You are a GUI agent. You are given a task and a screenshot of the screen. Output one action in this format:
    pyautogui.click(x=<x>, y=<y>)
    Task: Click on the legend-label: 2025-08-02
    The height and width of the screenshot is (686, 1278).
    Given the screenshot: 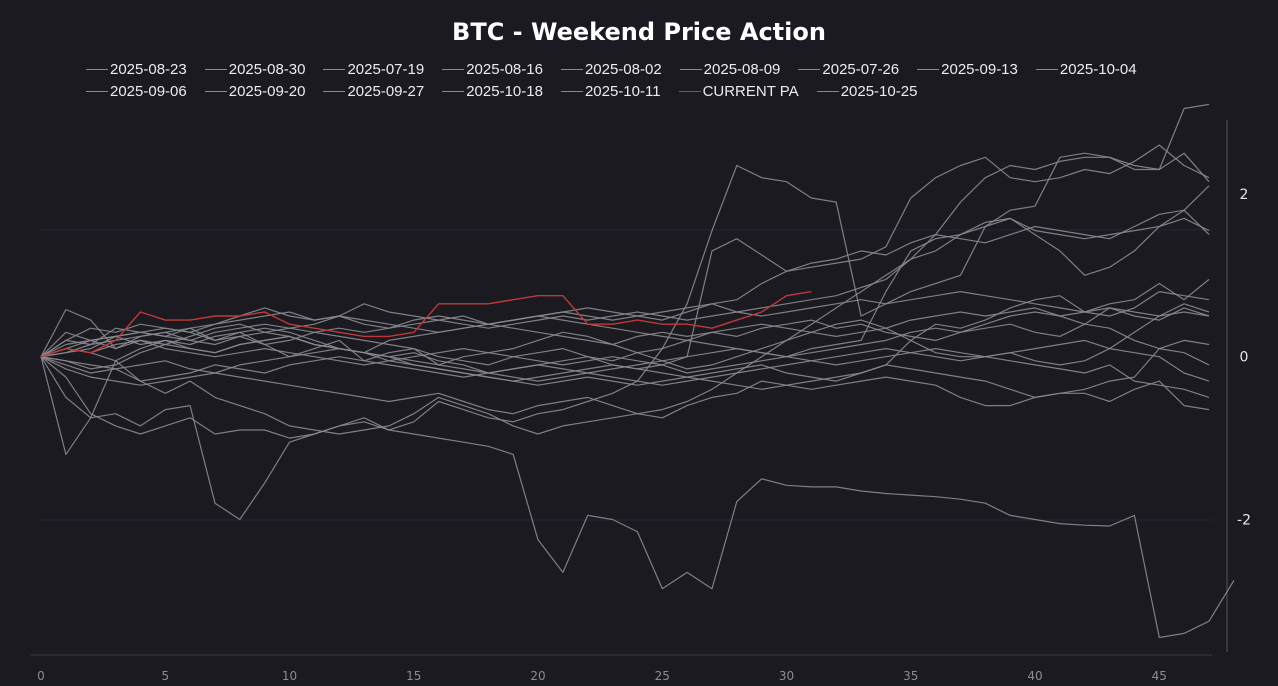 What is the action you would take?
    pyautogui.click(x=623, y=69)
    